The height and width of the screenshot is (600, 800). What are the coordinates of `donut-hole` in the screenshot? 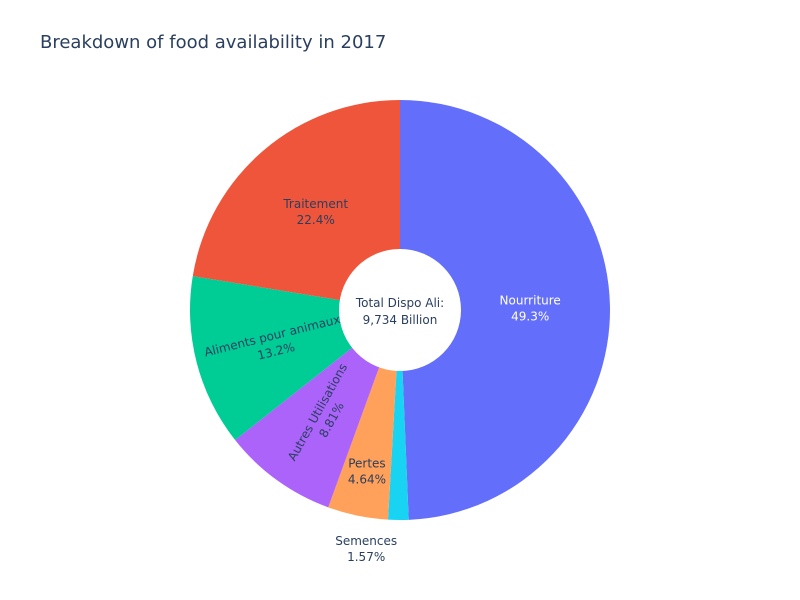 It's located at (400, 310).